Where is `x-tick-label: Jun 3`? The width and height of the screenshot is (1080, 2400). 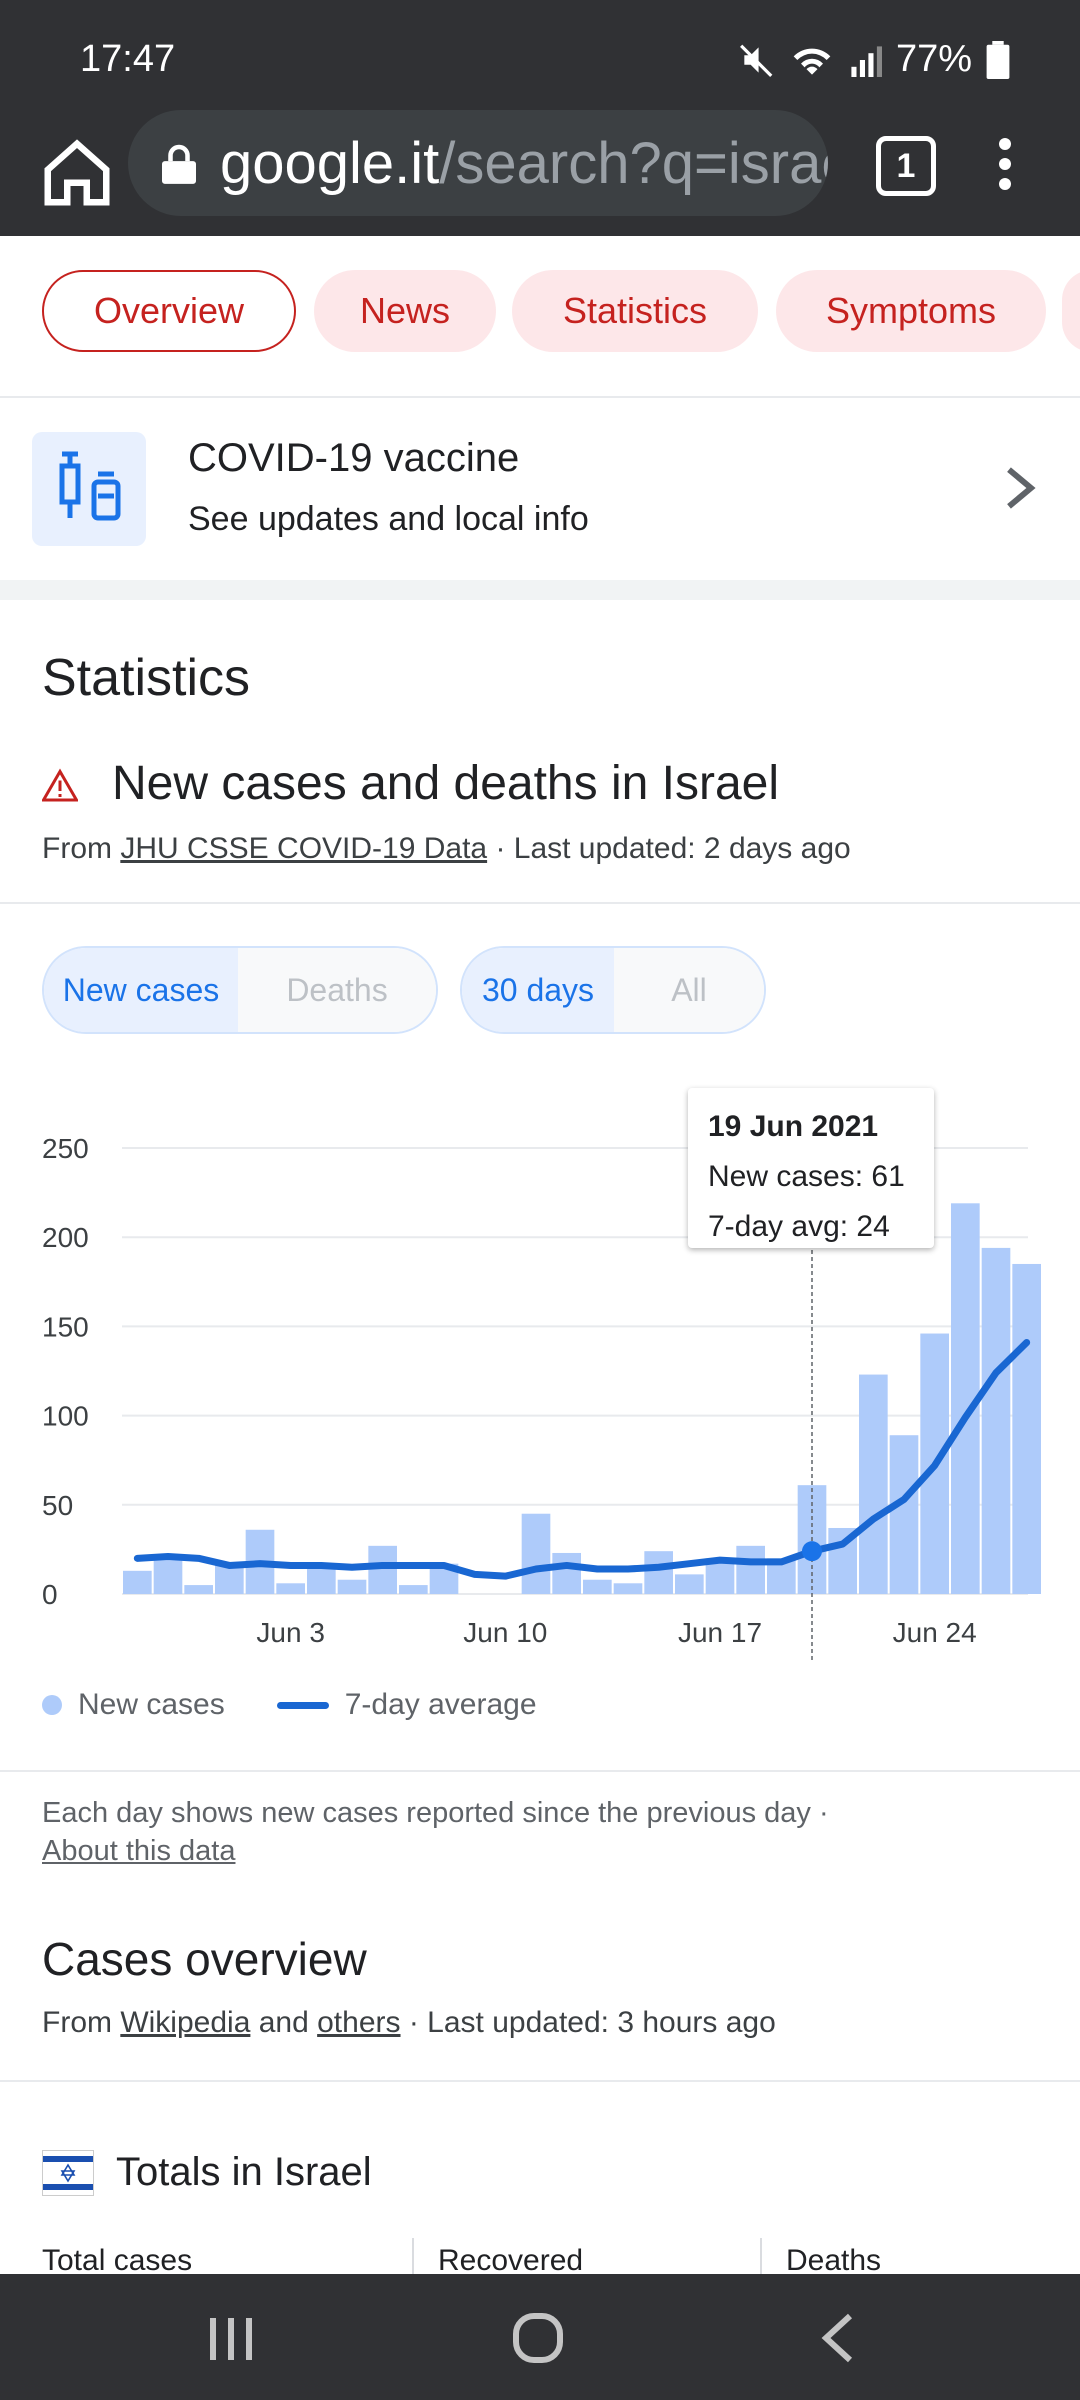 x-tick-label: Jun 3 is located at coordinates (290, 1632).